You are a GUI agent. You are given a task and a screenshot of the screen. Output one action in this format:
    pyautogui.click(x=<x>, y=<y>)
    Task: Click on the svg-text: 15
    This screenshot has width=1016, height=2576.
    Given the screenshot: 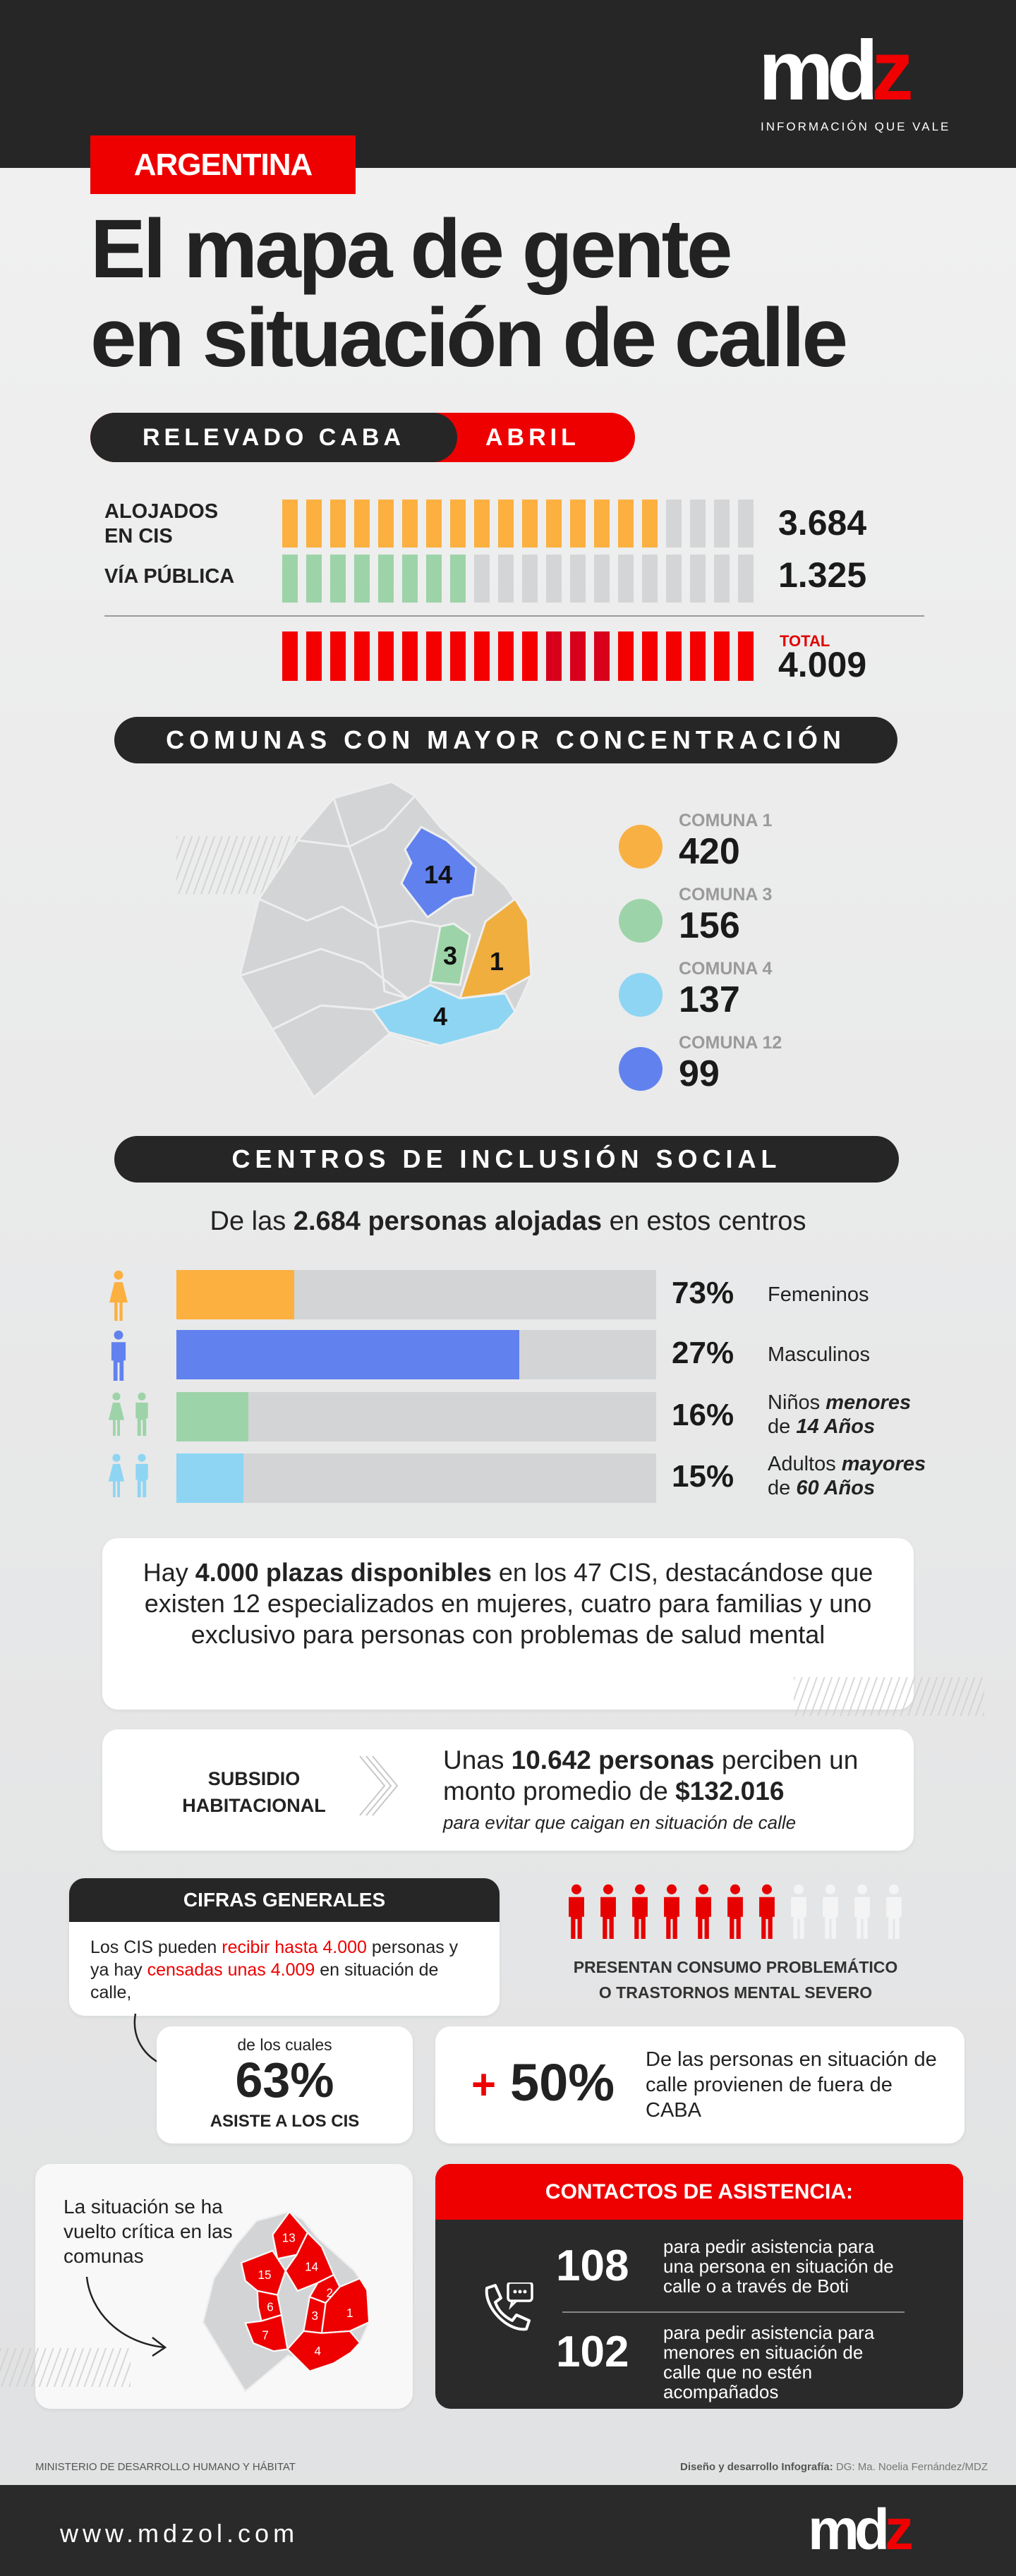 What is the action you would take?
    pyautogui.click(x=265, y=2275)
    